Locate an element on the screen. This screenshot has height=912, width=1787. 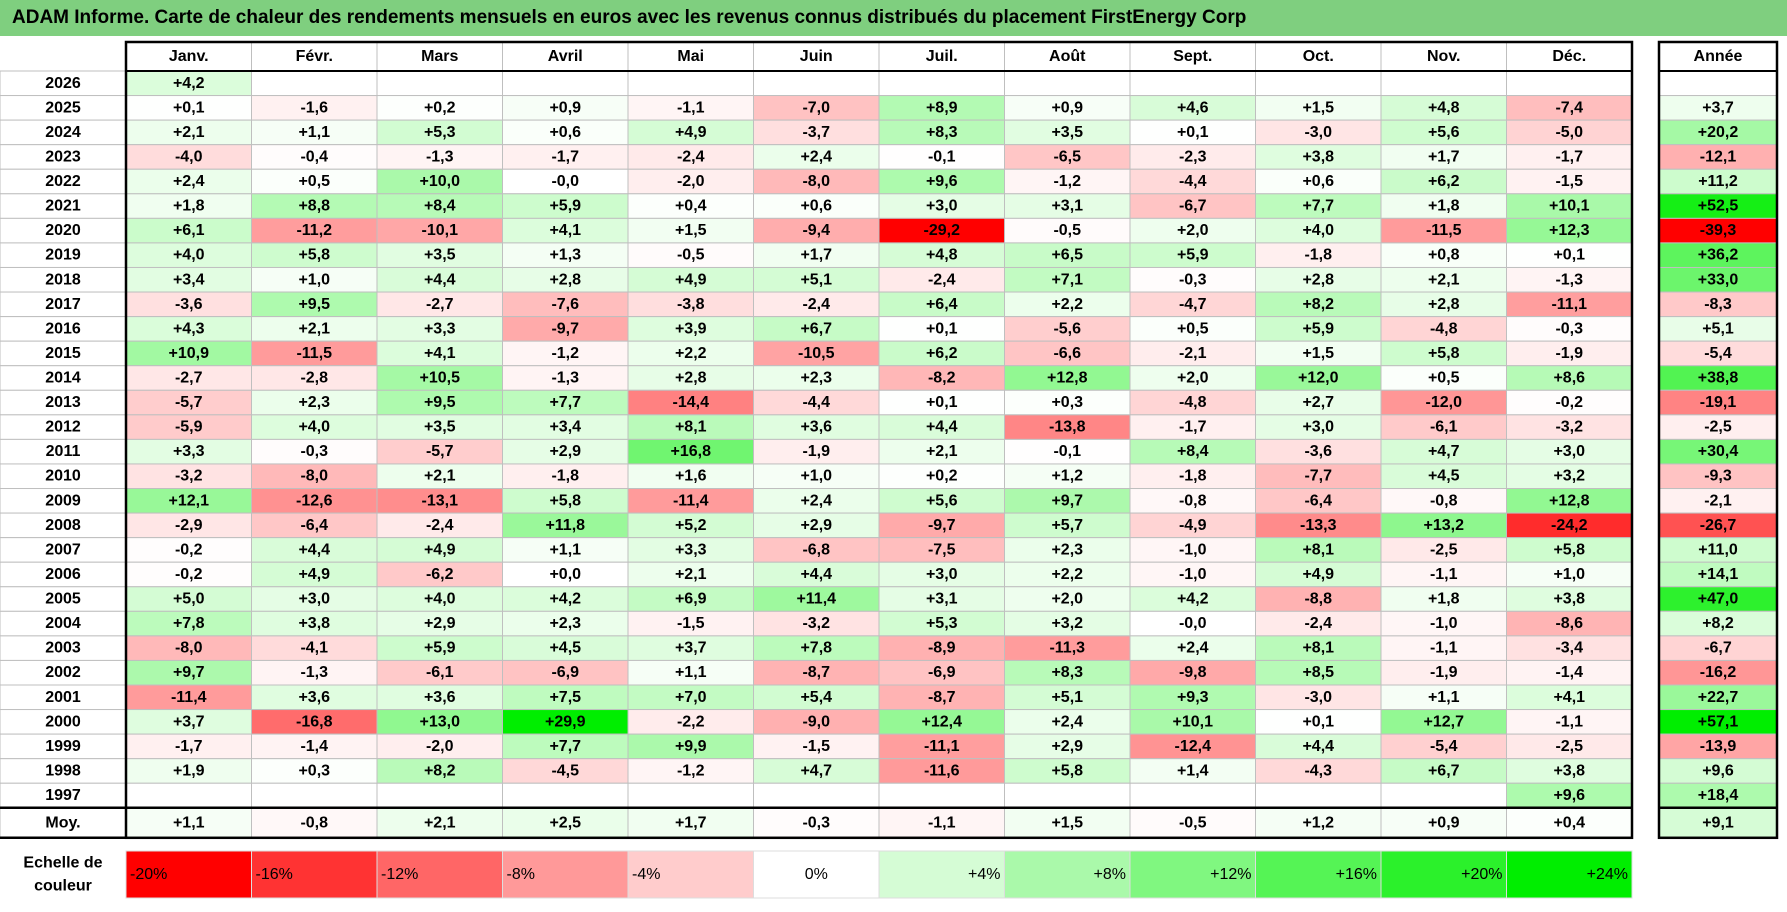
heat-cell-label: +4,8 is located at coordinates (1444, 107).